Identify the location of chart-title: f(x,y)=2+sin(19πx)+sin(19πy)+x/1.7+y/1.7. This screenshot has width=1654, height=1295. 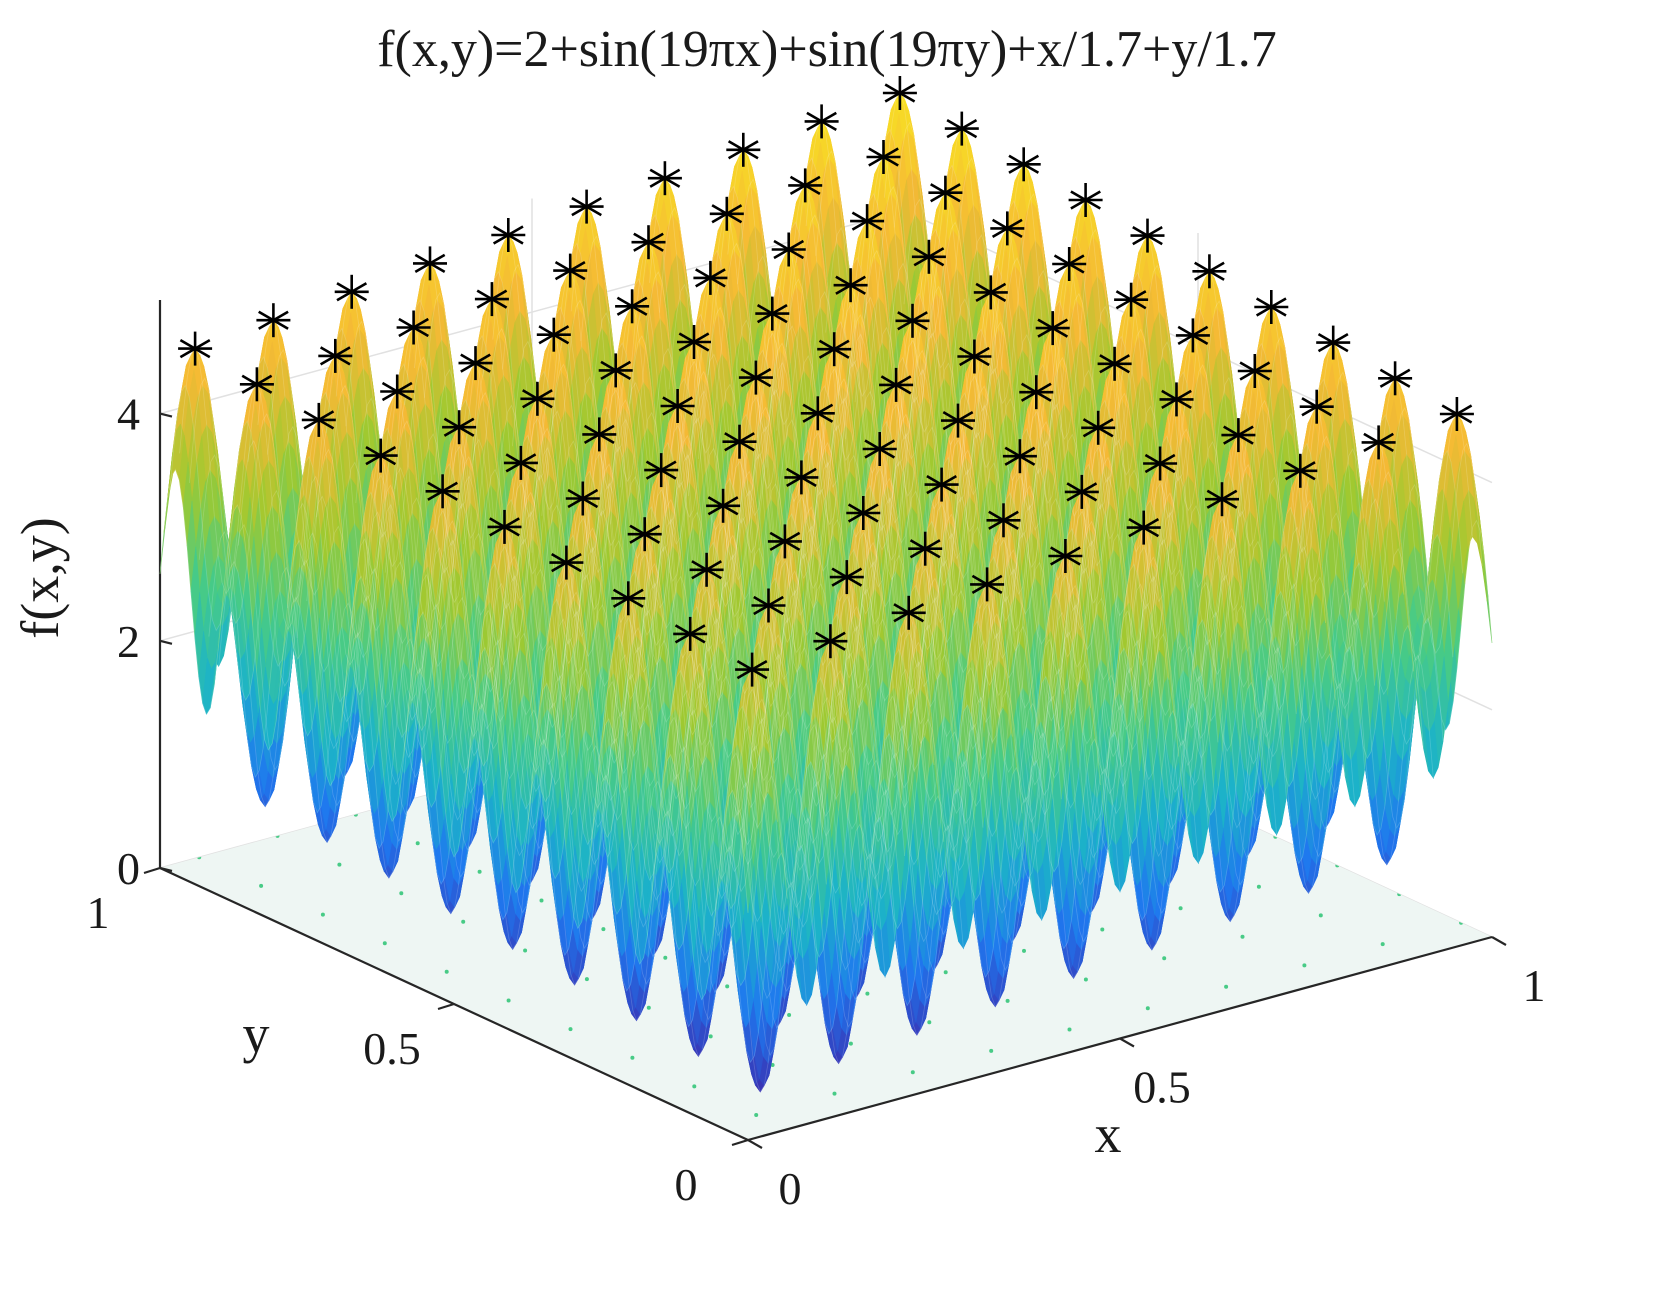
(827, 49).